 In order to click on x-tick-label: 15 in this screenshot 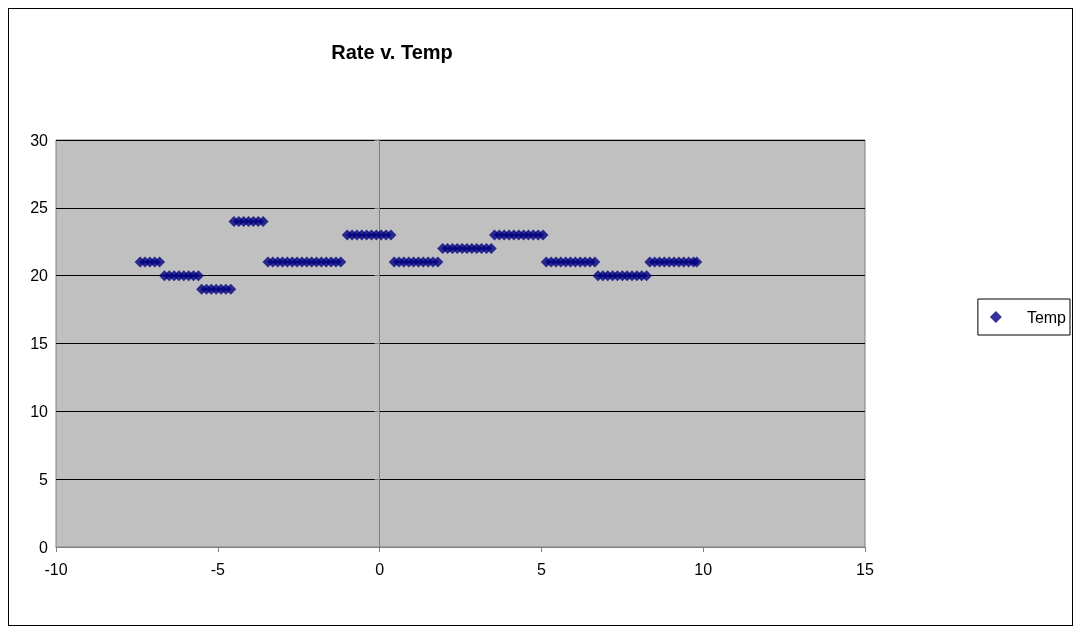, I will do `click(865, 569)`.